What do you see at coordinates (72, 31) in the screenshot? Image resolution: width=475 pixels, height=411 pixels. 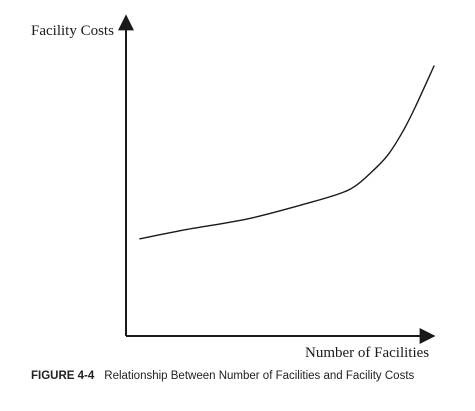 I see `y-axis-label: Facility Costs` at bounding box center [72, 31].